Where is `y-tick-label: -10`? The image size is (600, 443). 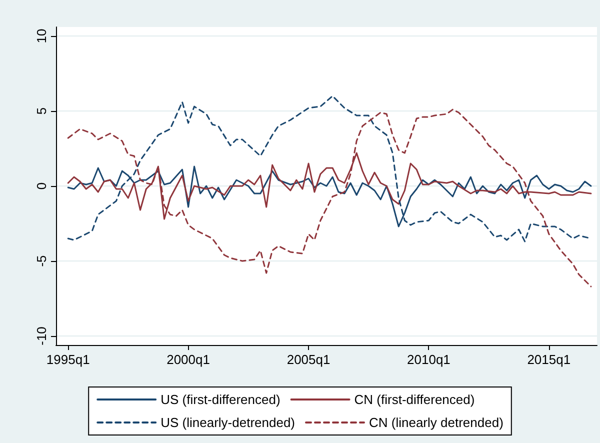 y-tick-label: -10 is located at coordinates (41, 336).